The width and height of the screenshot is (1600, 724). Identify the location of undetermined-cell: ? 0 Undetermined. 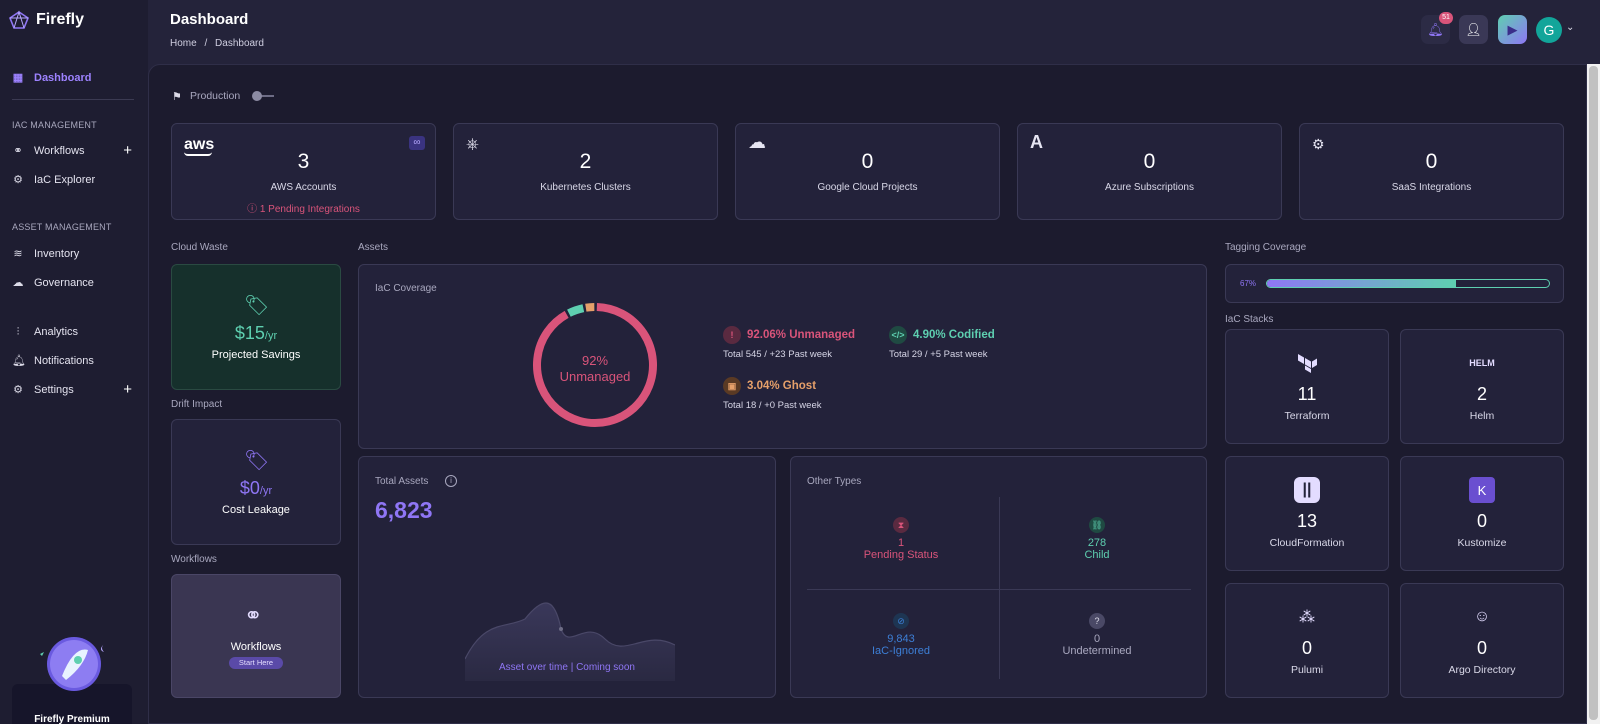
(1097, 635).